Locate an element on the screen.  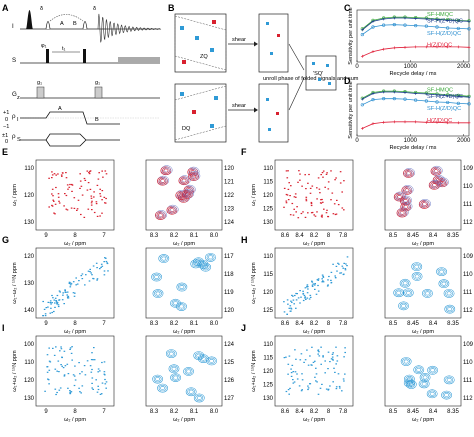
panel-b: B ZQ DQ shear shear is located at coordinates (263, 73).